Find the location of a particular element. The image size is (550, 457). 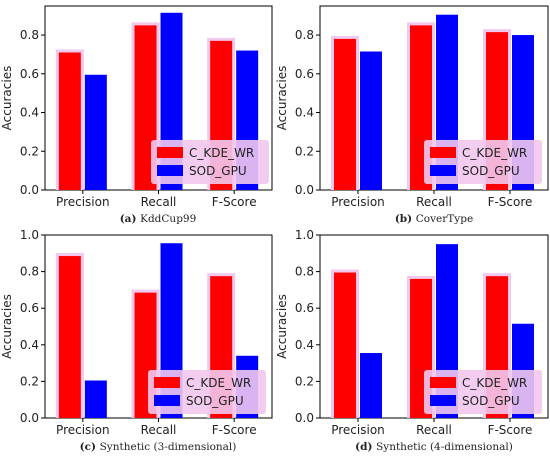

caption-text: CoverType is located at coordinates (444, 219).